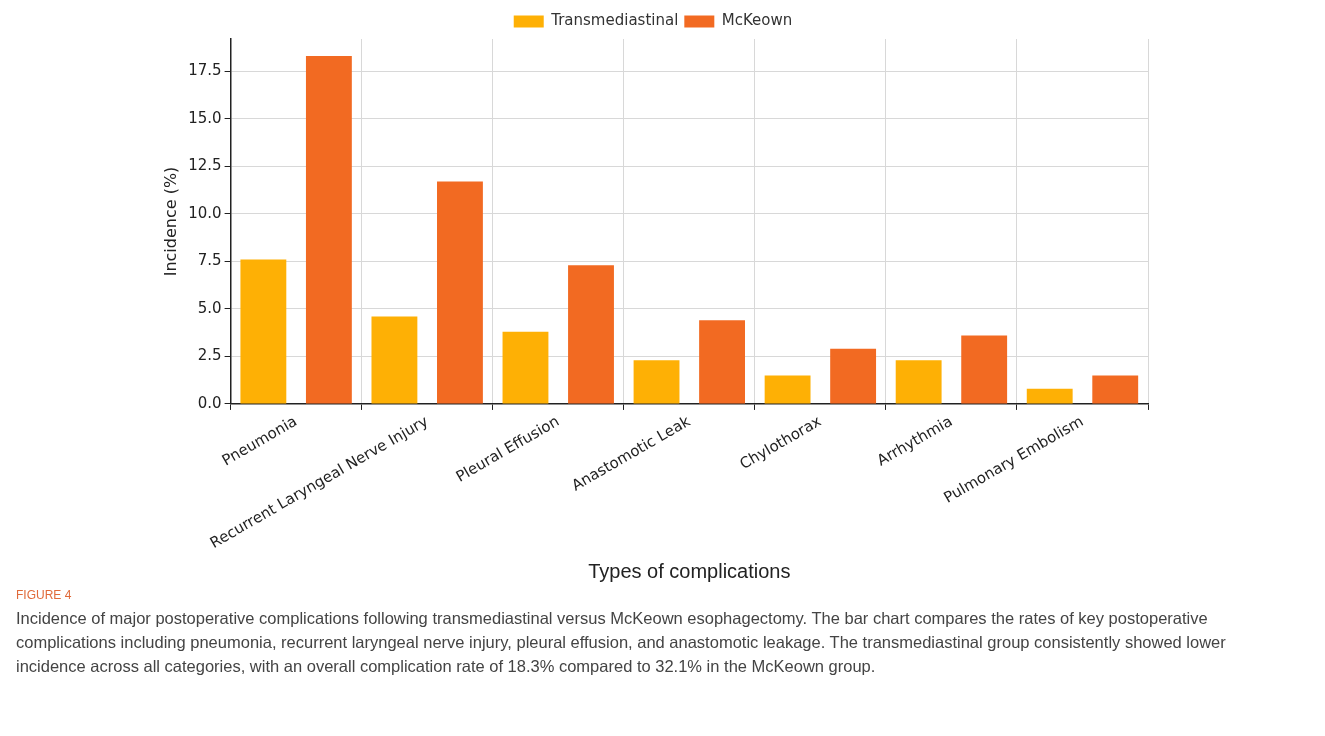  Describe the element at coordinates (205, 212) in the screenshot. I see `y-tick-label: 10.0` at that location.